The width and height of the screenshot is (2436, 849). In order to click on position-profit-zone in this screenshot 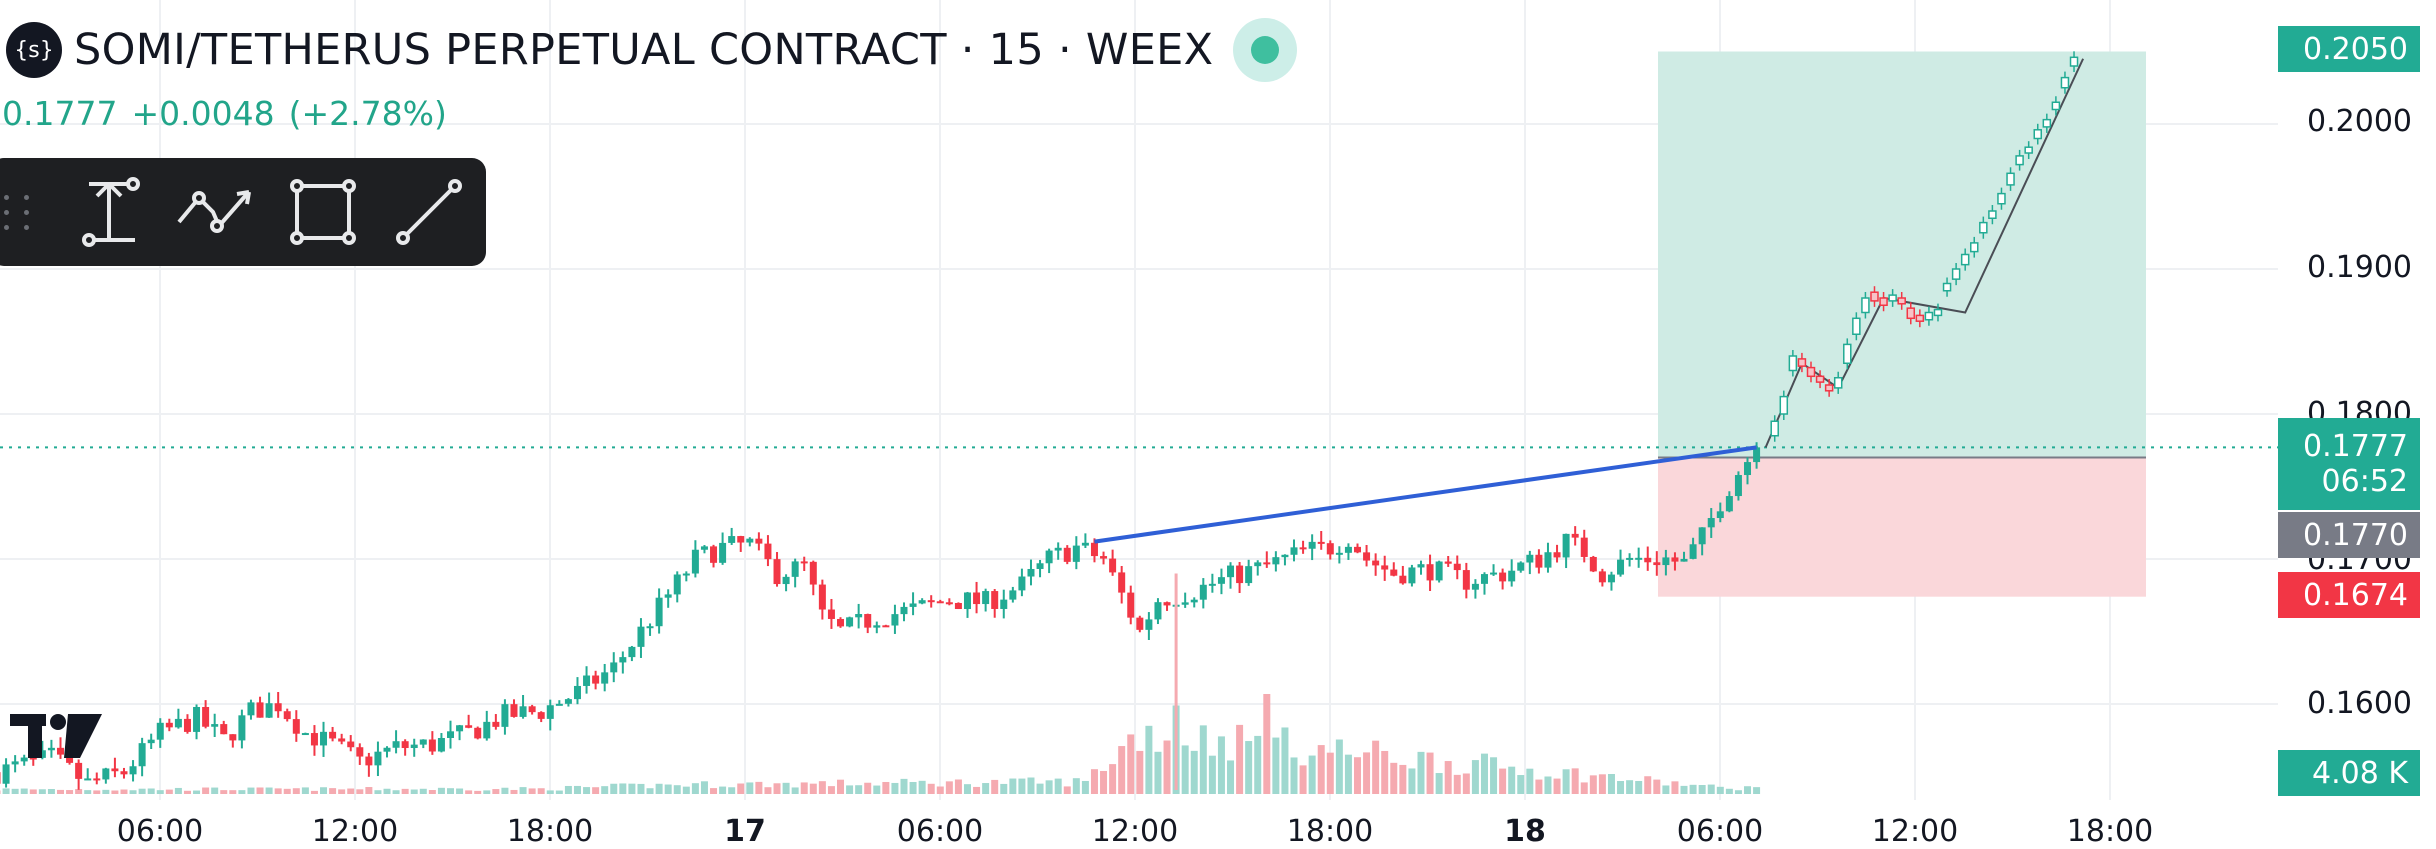, I will do `click(1902, 254)`.